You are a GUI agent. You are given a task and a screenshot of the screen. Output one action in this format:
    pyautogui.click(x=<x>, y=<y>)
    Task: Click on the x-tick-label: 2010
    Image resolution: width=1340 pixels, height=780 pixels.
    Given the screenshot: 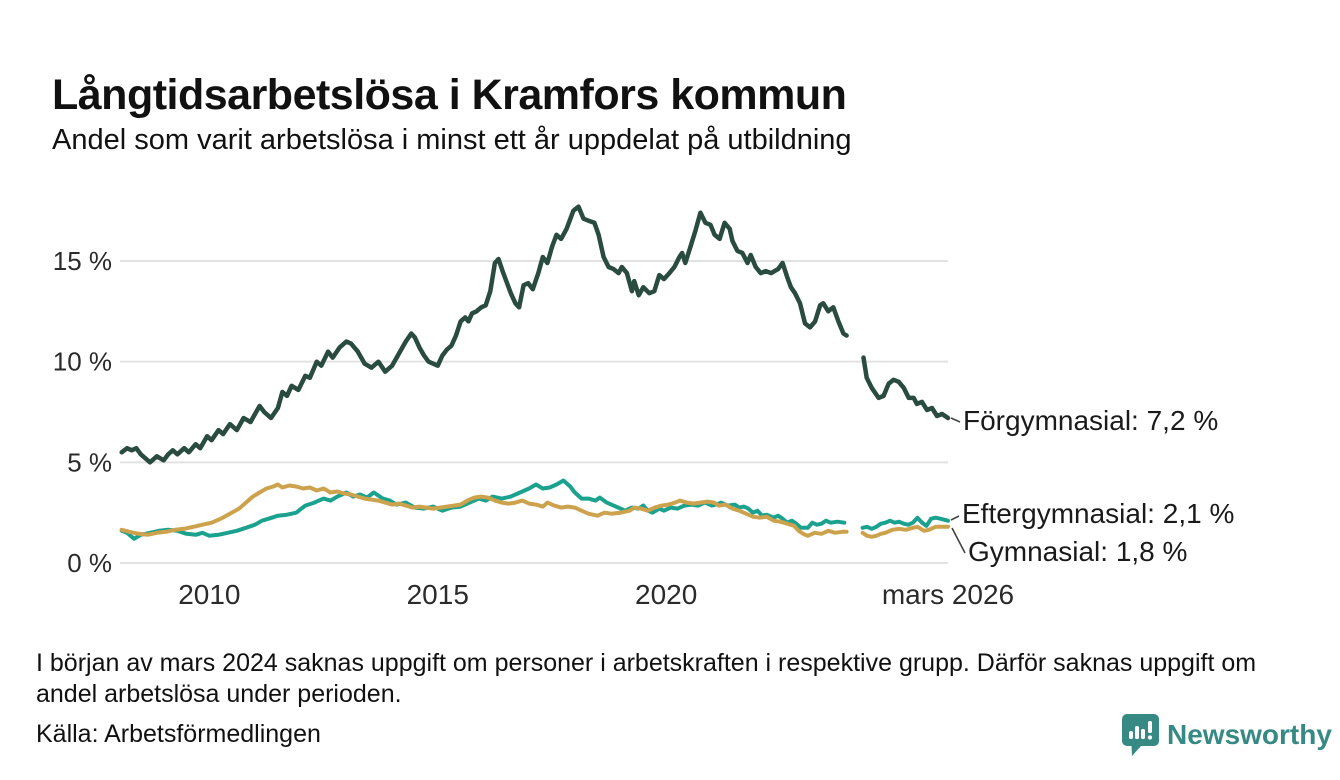 What is the action you would take?
    pyautogui.click(x=209, y=594)
    